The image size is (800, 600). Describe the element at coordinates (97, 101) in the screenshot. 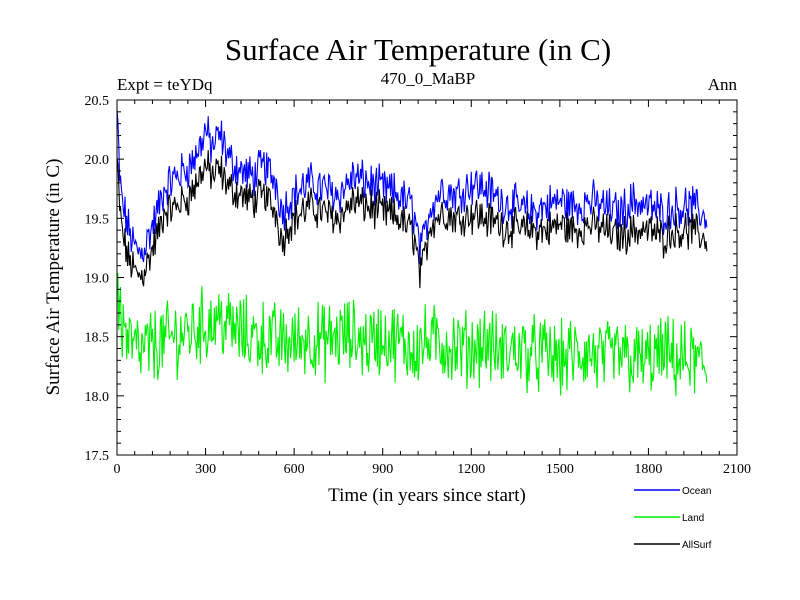

I see `y-tick-label: 20.5` at that location.